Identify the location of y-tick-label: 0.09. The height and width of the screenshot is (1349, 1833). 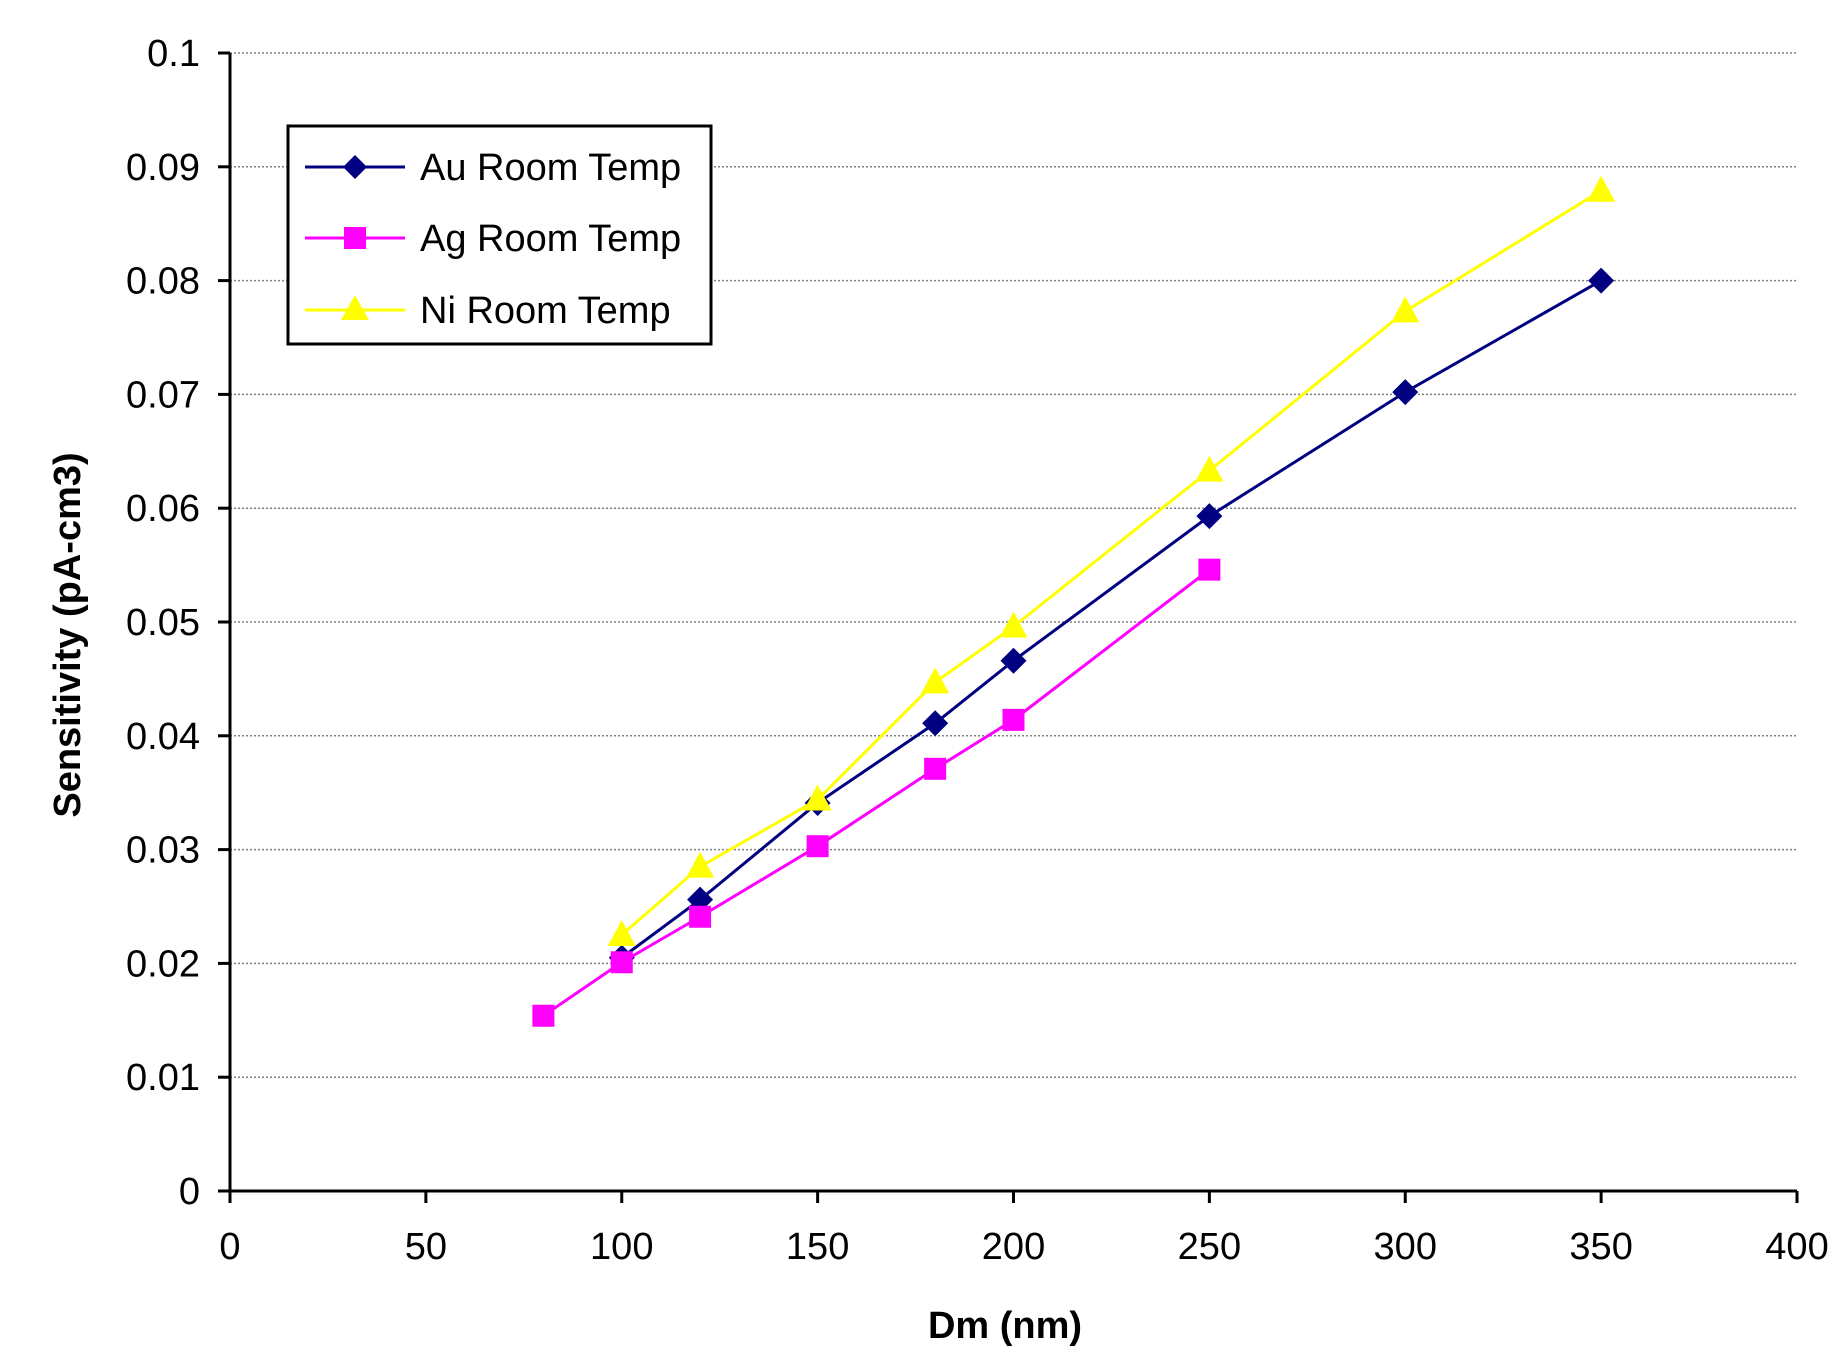
(163, 168).